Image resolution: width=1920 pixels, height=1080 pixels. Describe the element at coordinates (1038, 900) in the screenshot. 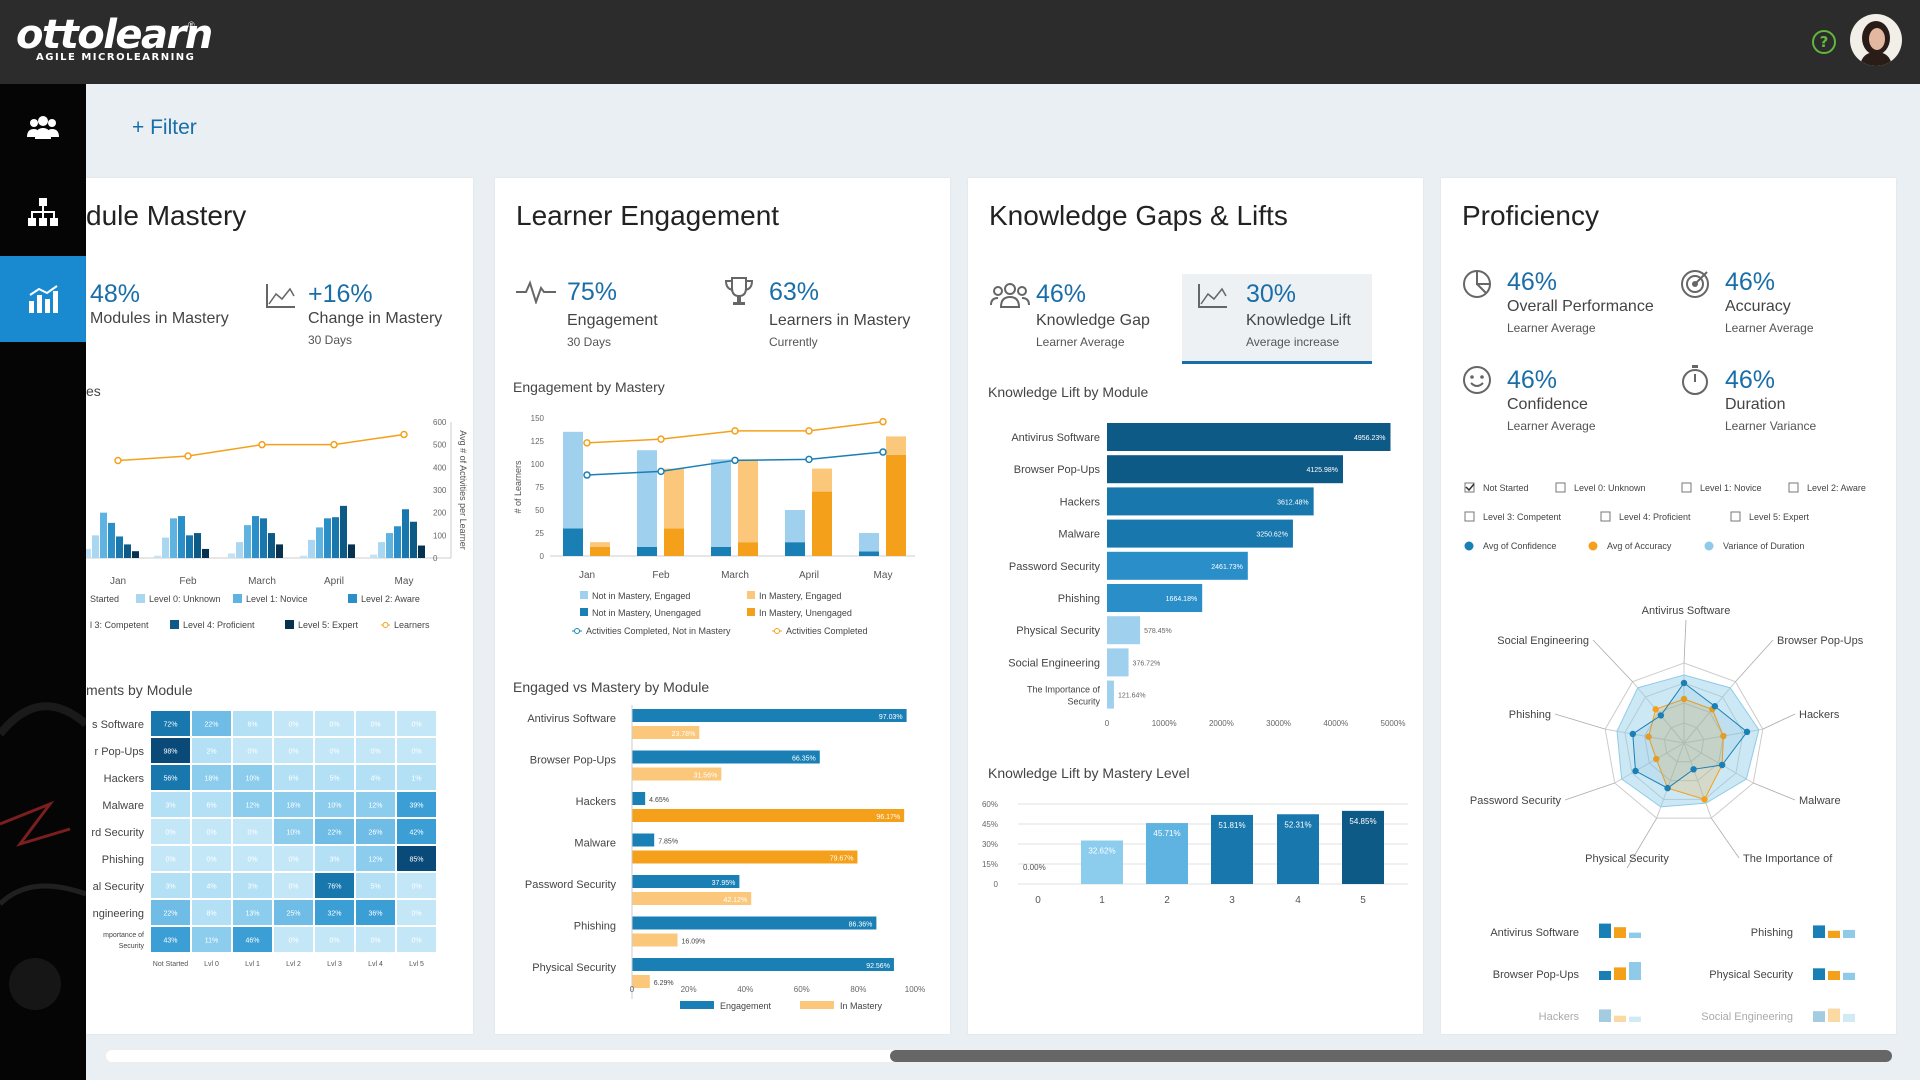

I see `x-tick-label: 0` at that location.